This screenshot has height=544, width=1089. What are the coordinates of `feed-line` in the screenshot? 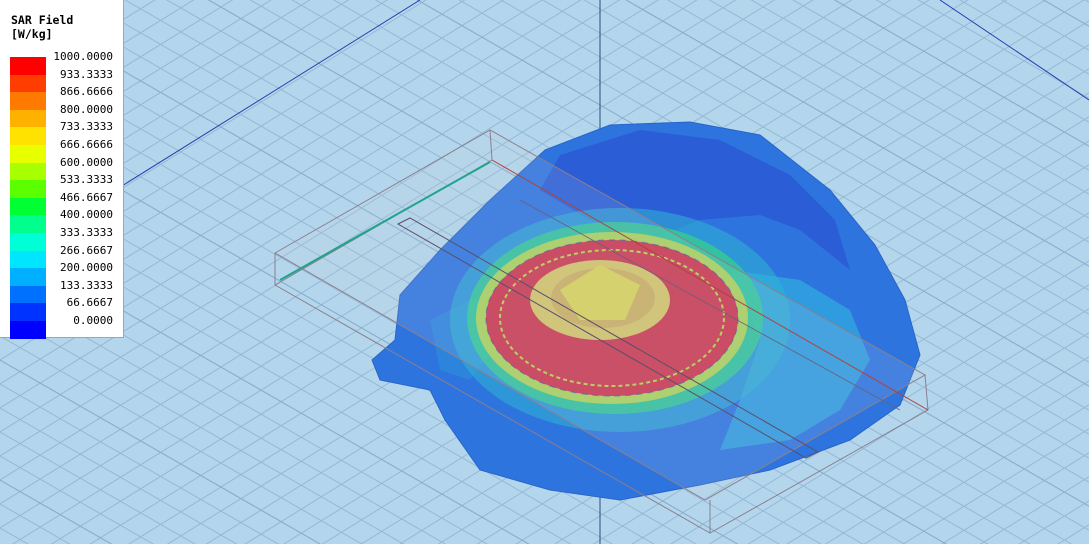 It's located at (385, 221).